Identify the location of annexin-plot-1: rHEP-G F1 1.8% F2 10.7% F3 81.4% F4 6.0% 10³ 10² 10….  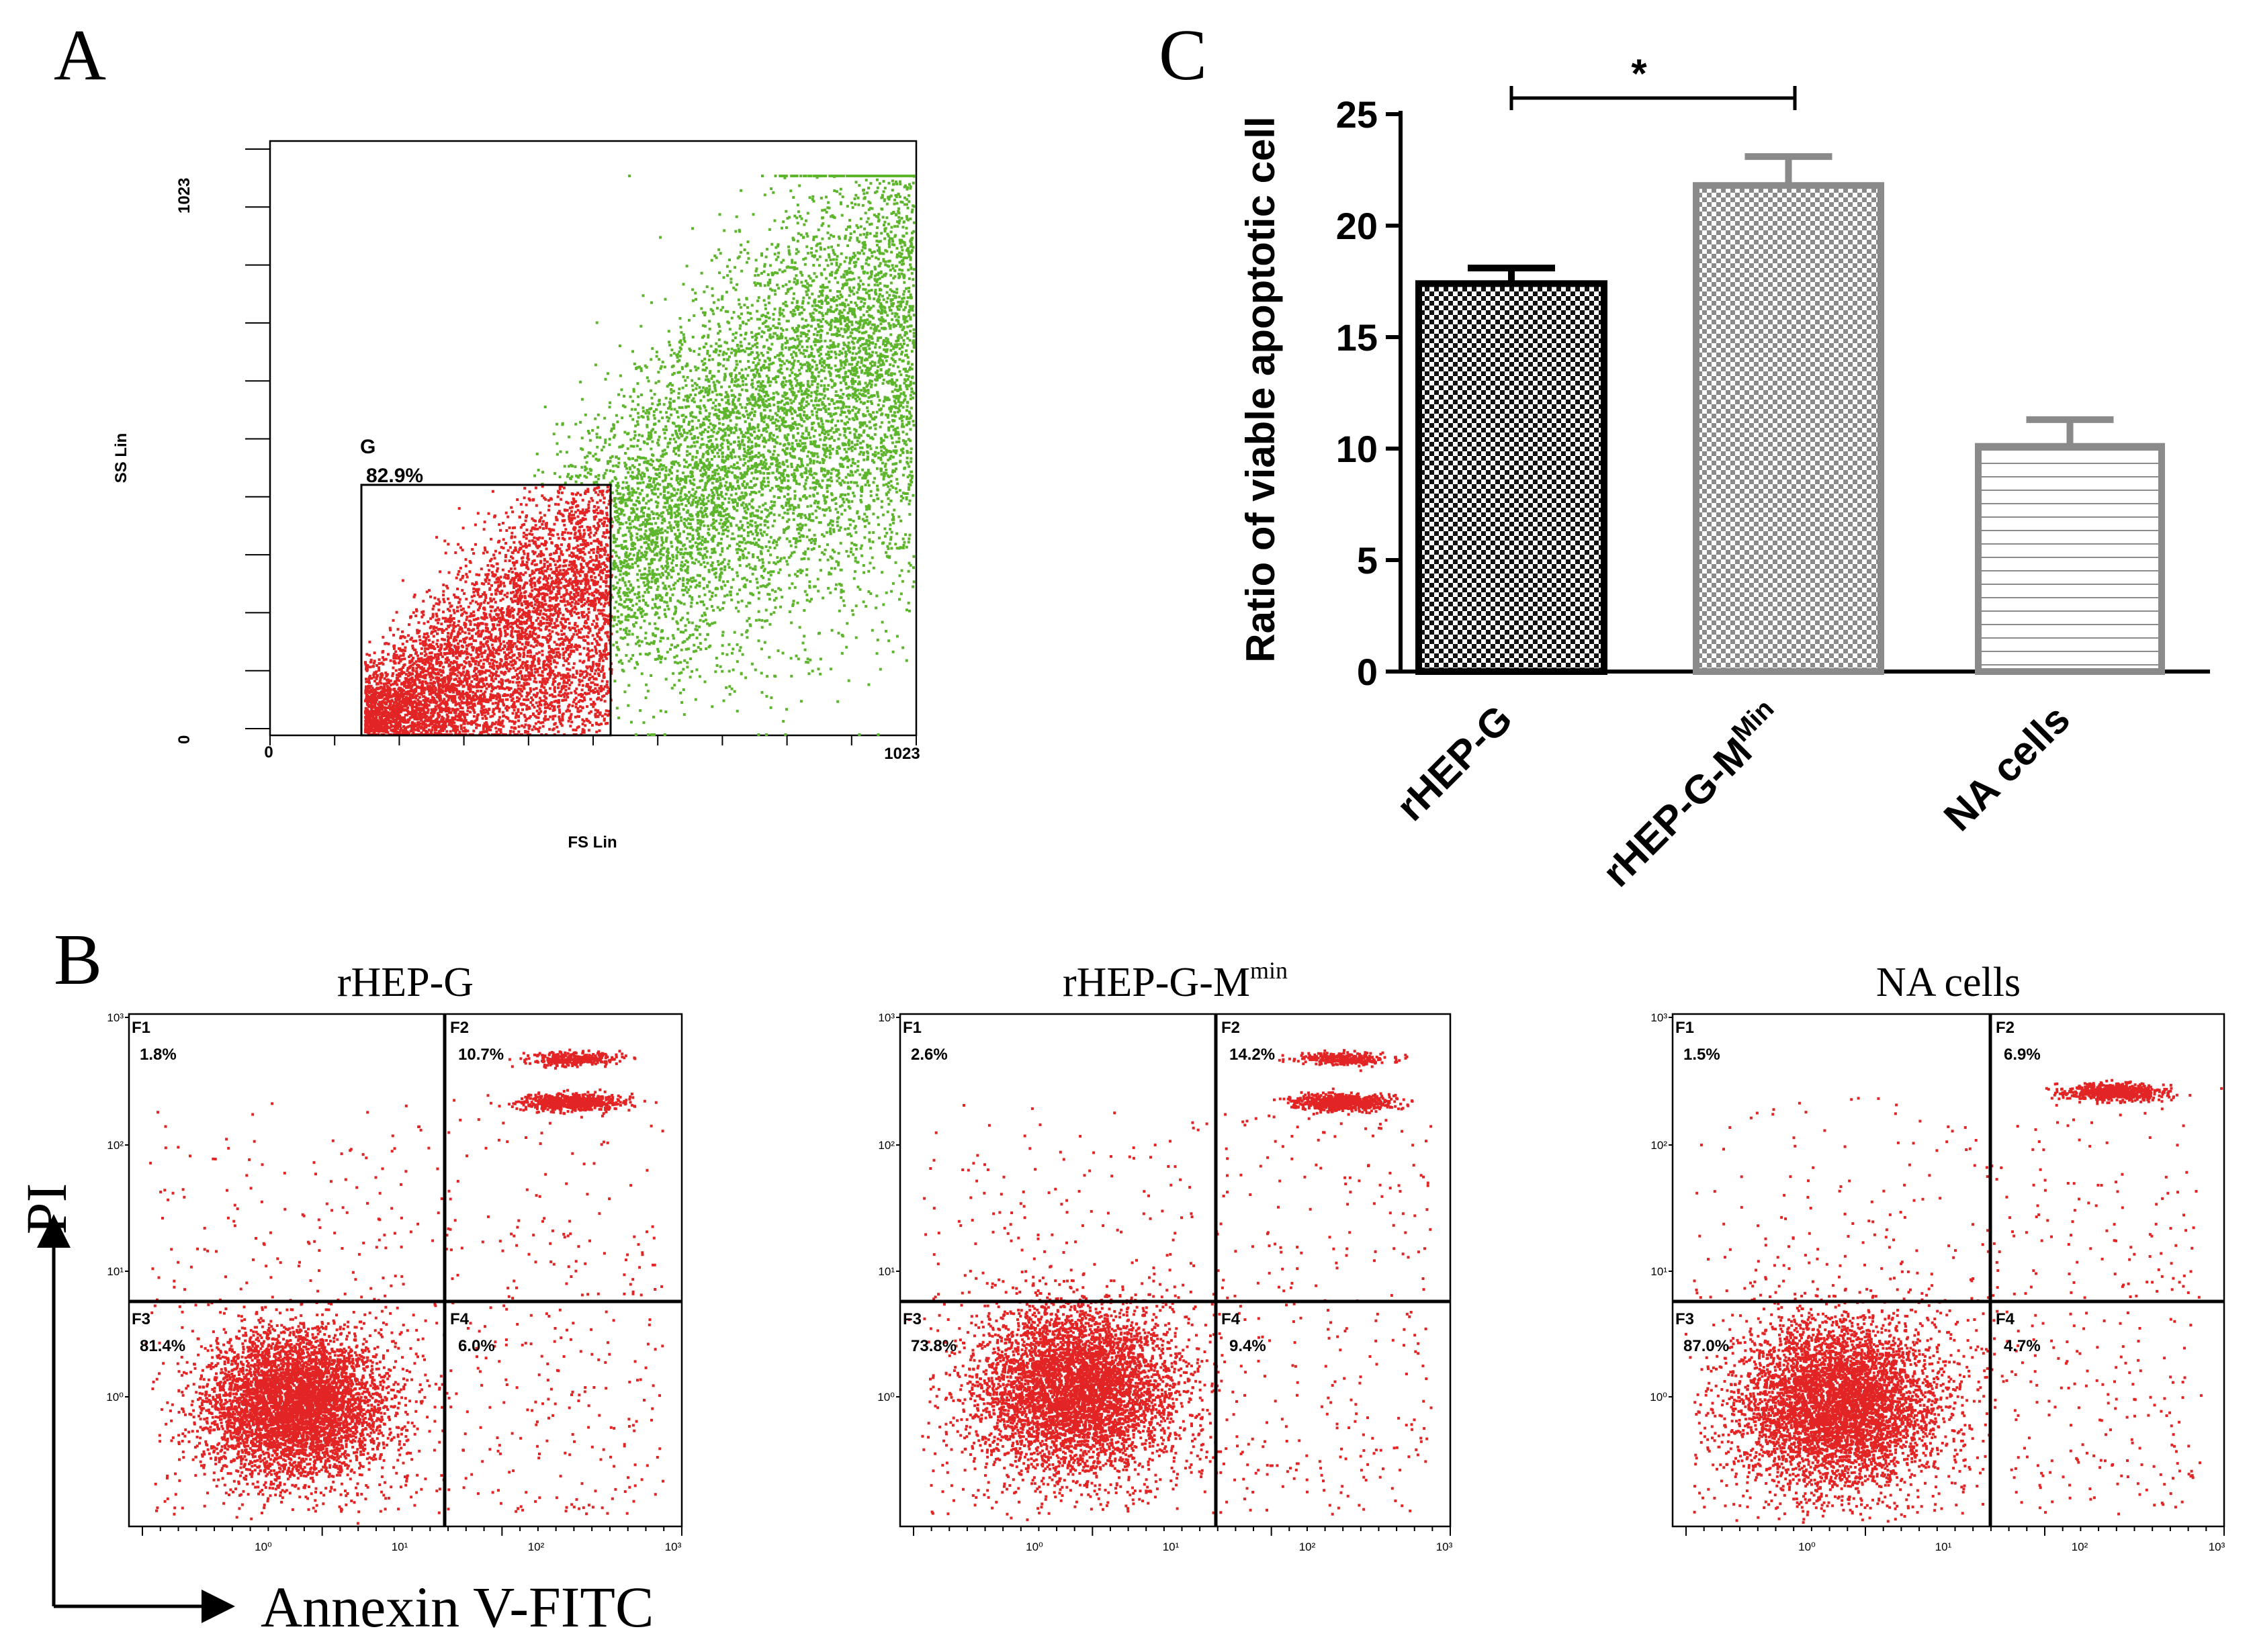
(395, 1256).